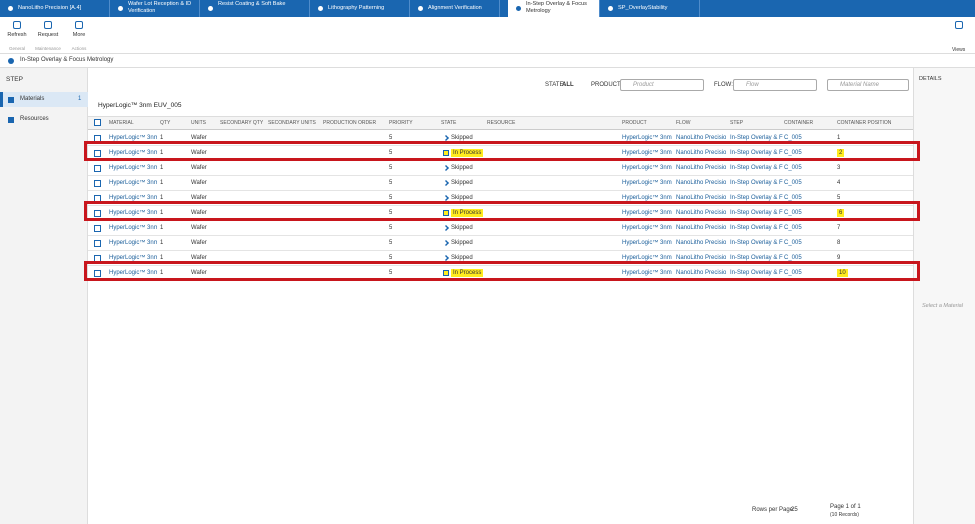 This screenshot has width=975, height=524. Describe the element at coordinates (723, 85) in the screenshot. I see `flow-label: FLOW:` at that location.